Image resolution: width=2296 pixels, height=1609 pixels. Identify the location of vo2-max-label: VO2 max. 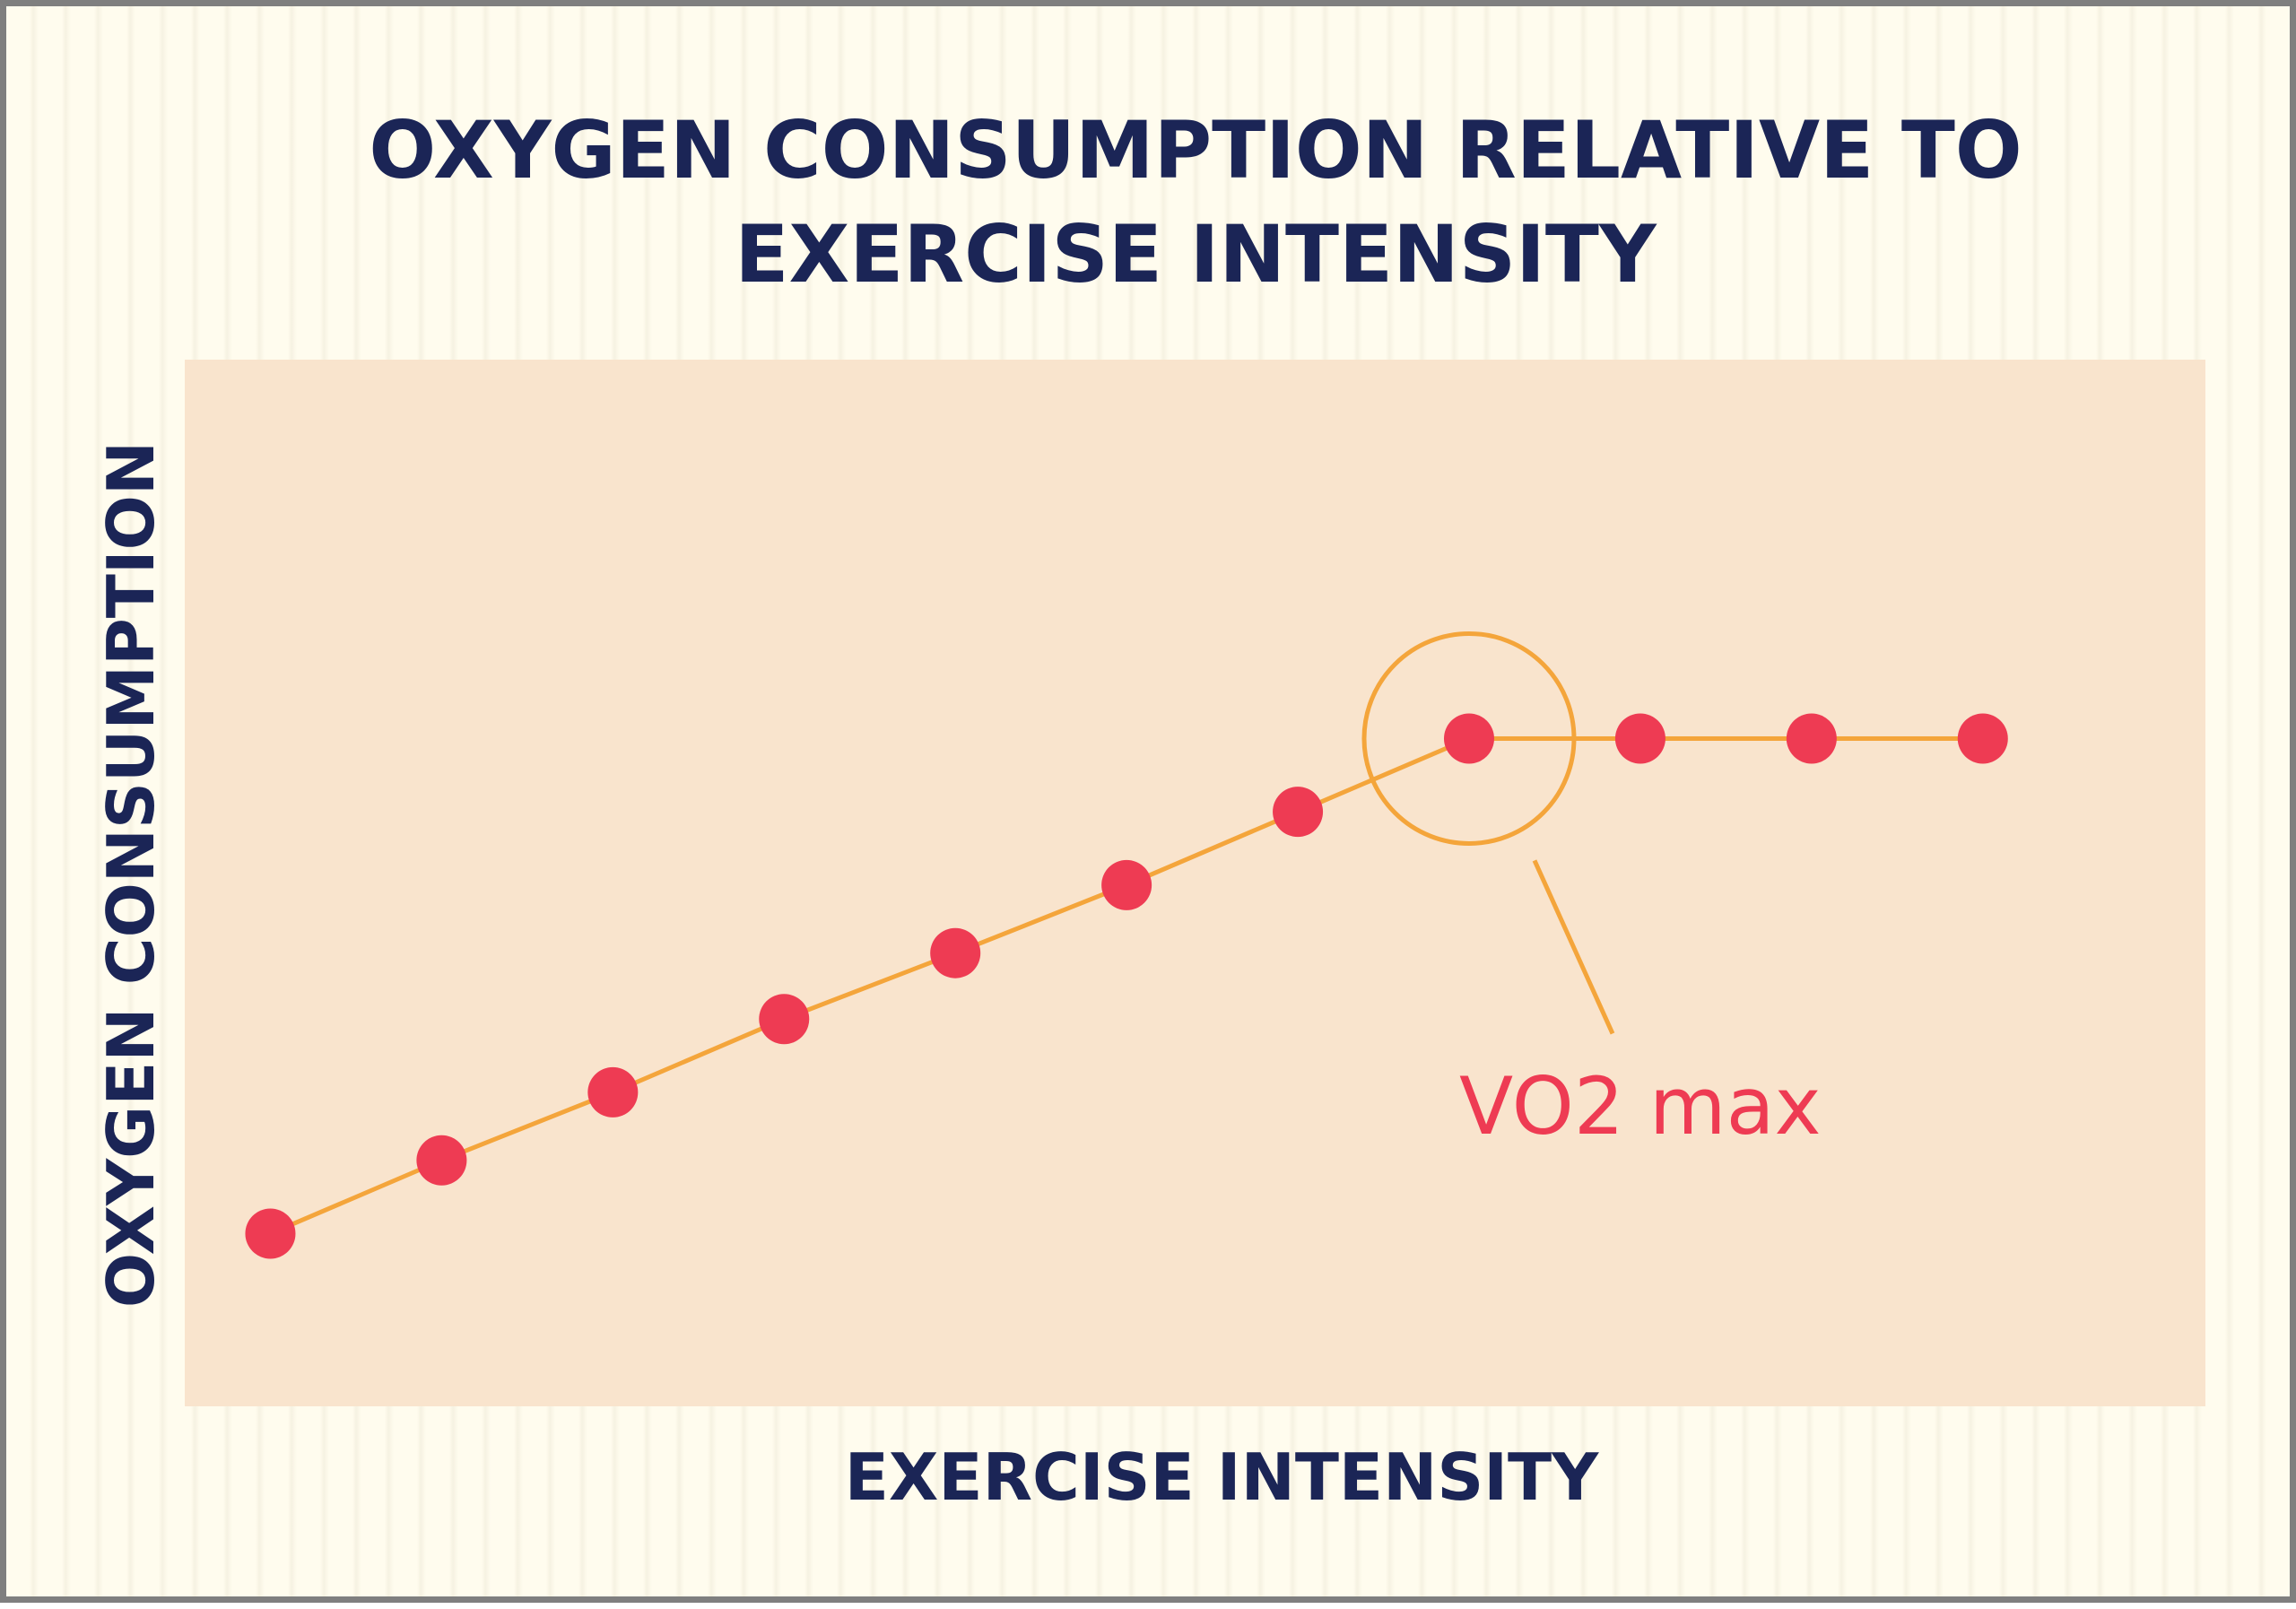
(1640, 1106).